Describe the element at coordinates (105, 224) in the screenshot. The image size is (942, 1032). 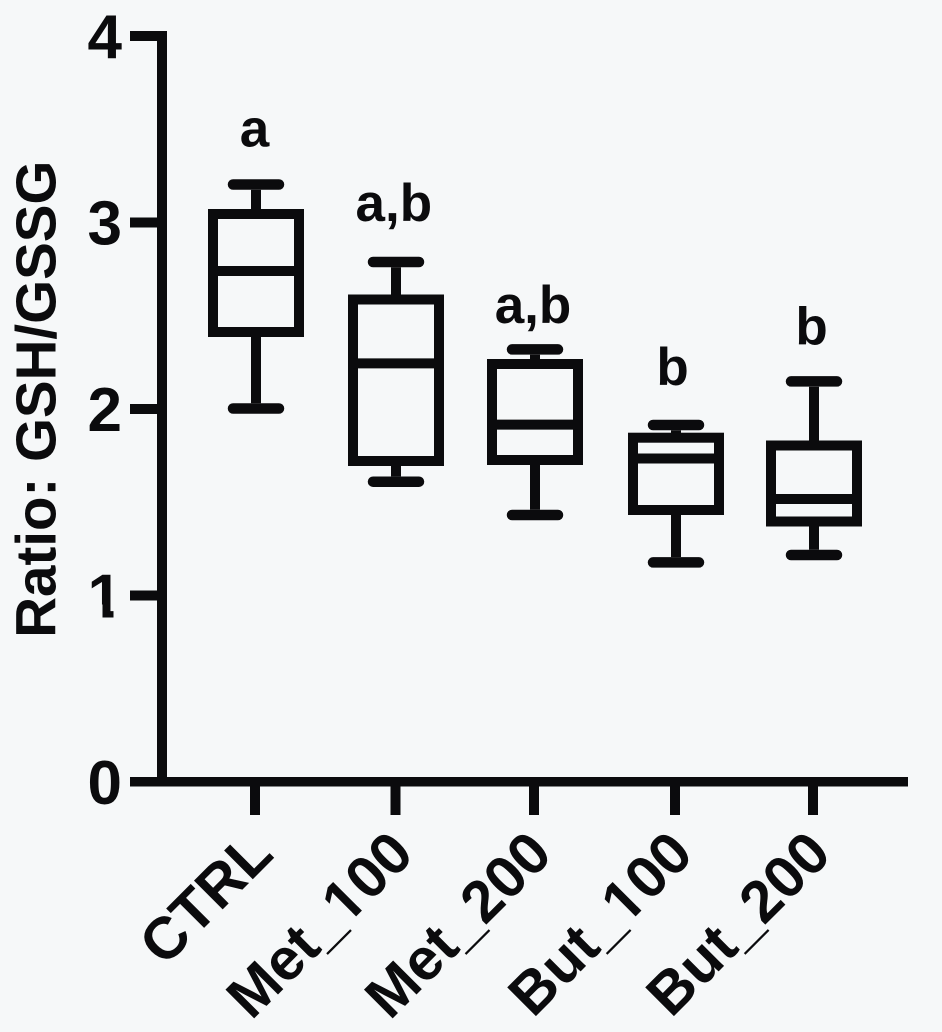
I see `svg-text: 3` at that location.